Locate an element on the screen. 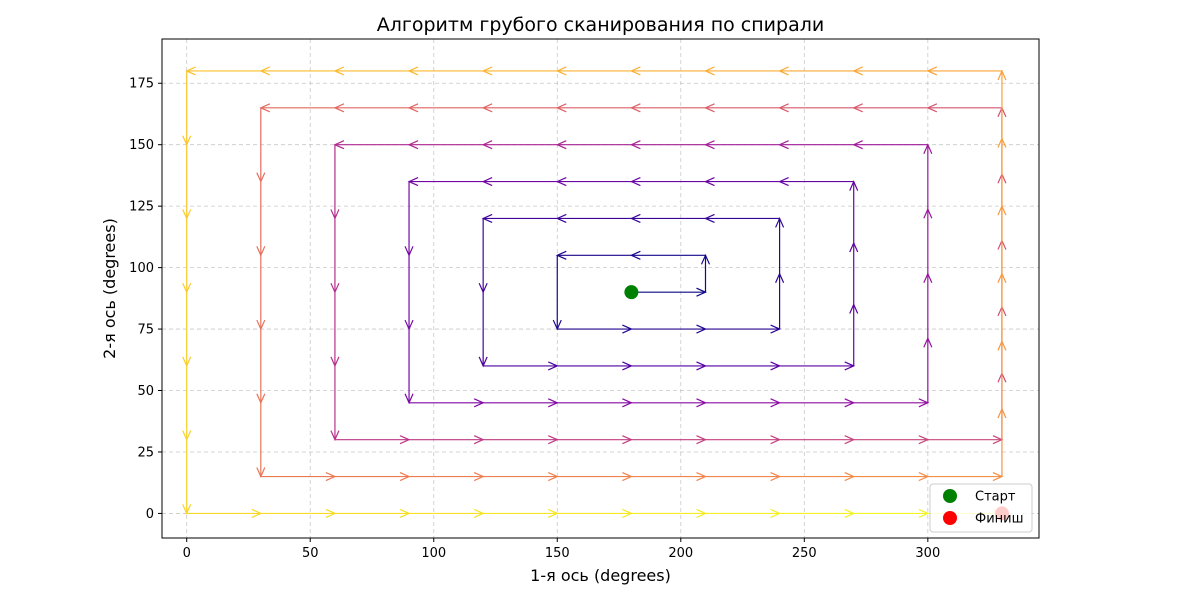 The height and width of the screenshot is (600, 1200). y-tick-label: 25 is located at coordinates (145, 452).